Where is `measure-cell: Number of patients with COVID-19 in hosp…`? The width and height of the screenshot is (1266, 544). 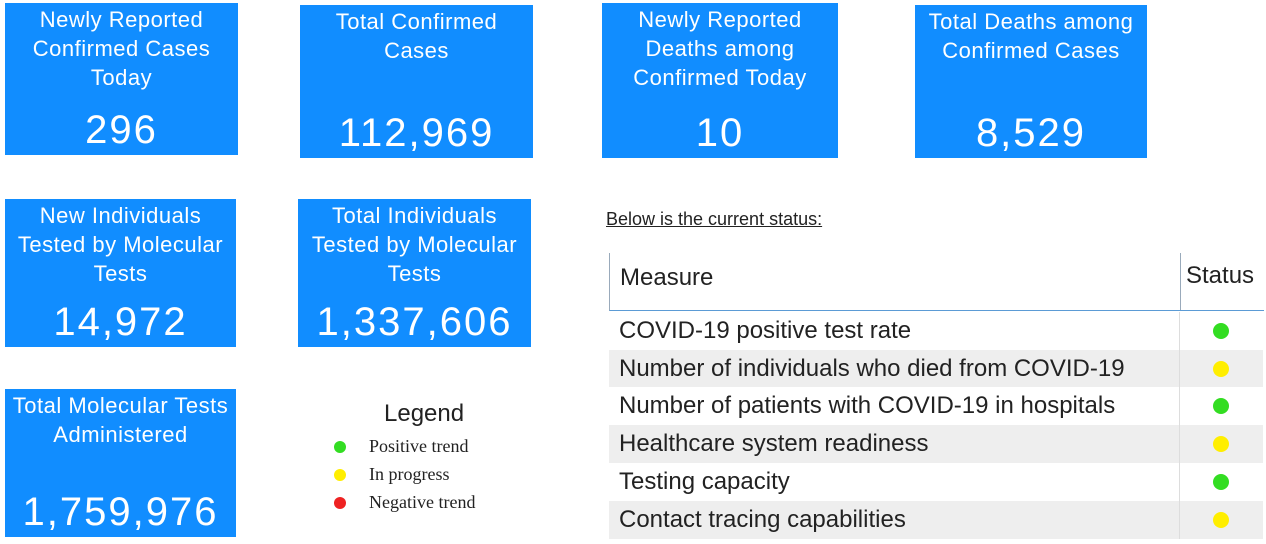 measure-cell: Number of patients with COVID-19 in hosp… is located at coordinates (867, 406).